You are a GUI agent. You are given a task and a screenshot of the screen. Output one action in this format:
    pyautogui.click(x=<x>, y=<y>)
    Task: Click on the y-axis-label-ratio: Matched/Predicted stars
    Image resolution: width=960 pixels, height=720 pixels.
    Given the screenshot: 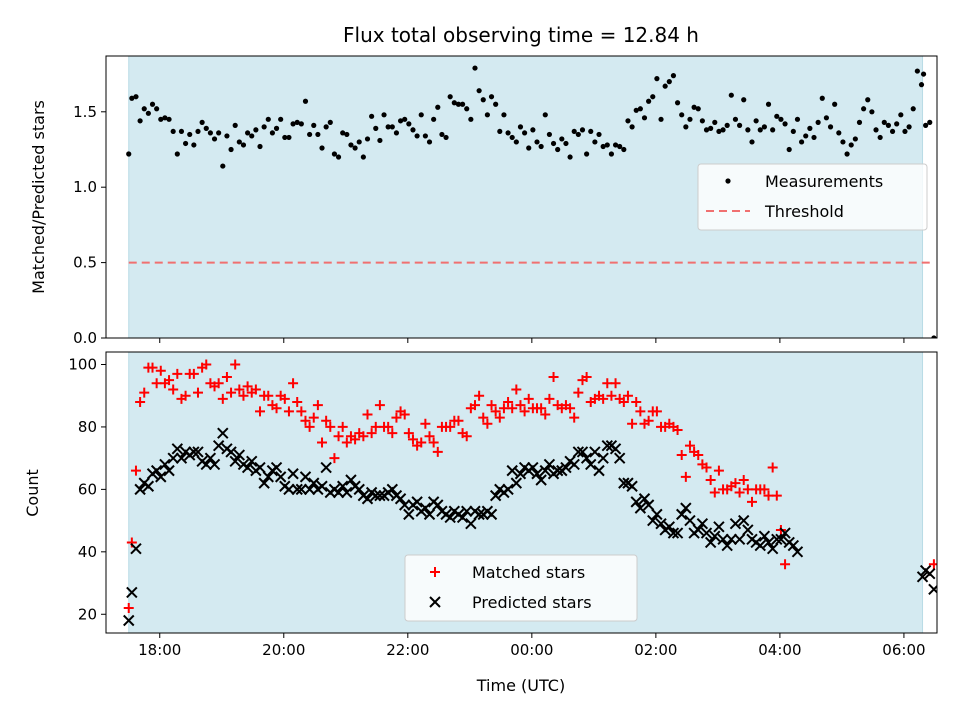 What is the action you would take?
    pyautogui.click(x=38, y=197)
    